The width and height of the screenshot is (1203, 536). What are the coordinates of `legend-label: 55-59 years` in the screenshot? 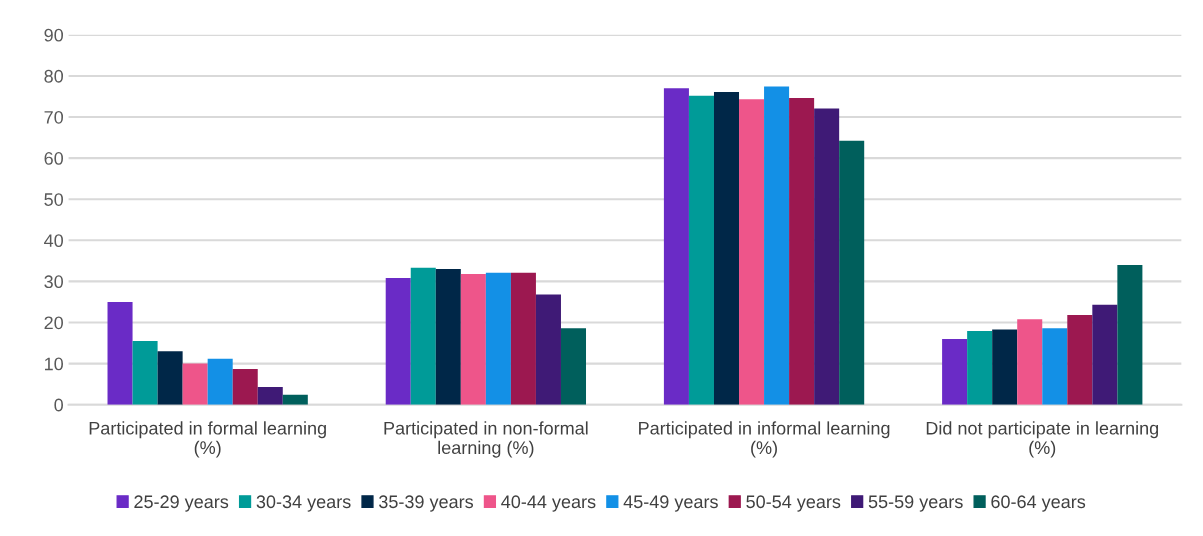 It's located at (915, 503).